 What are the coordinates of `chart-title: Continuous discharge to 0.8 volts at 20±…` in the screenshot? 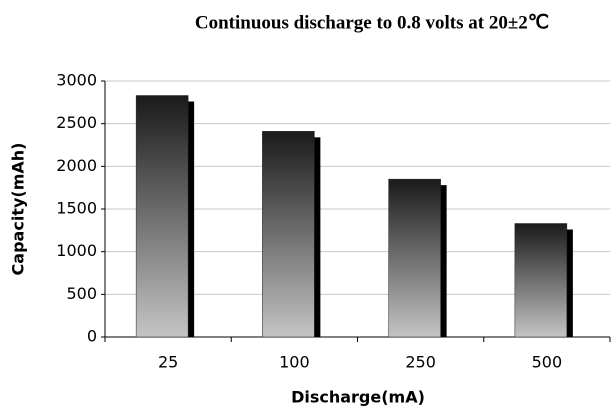 It's located at (372, 22).